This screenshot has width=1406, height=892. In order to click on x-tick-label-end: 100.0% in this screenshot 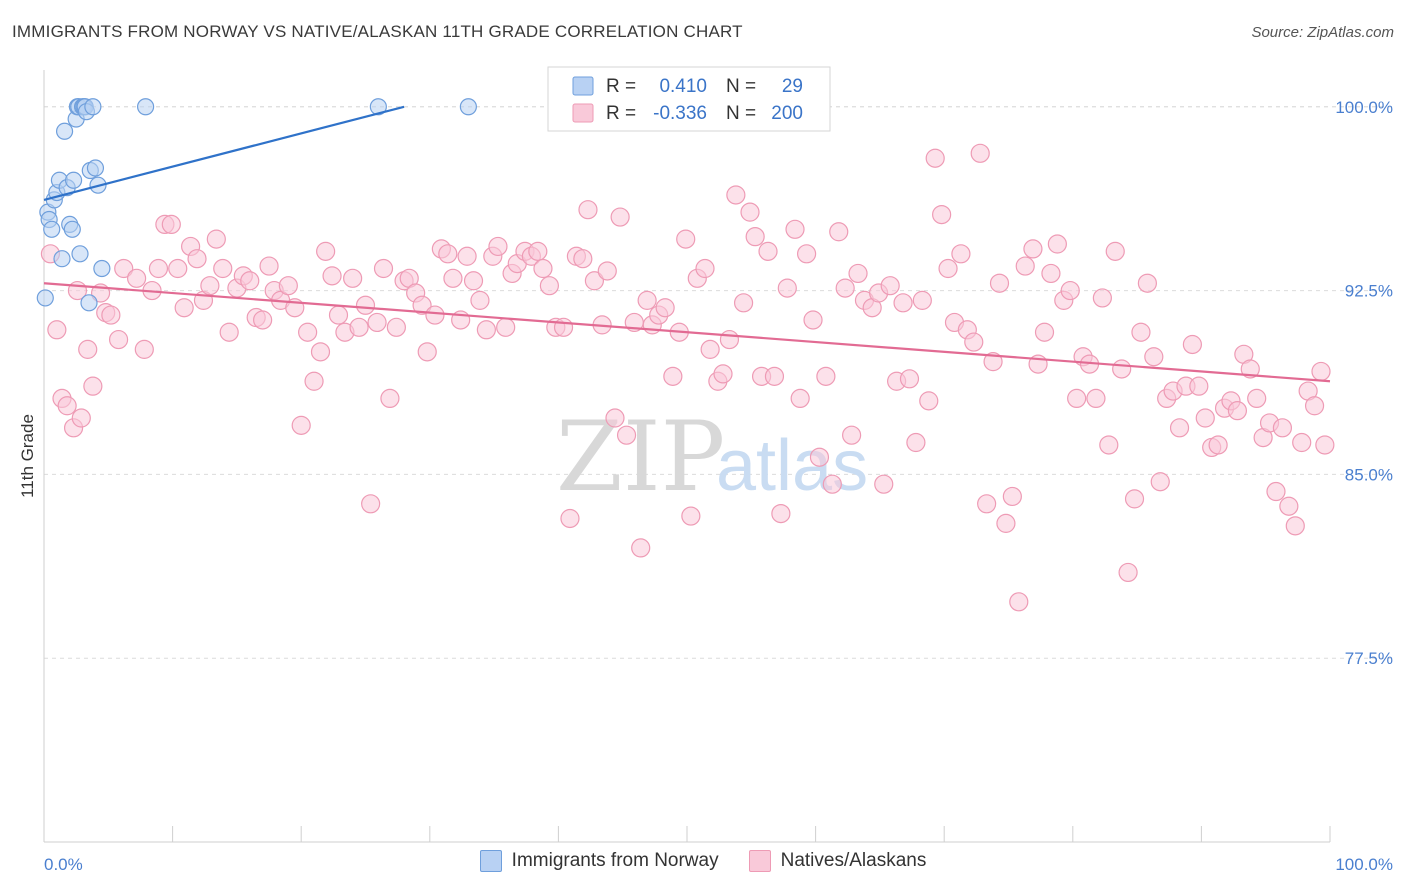, I will do `click(1364, 864)`.